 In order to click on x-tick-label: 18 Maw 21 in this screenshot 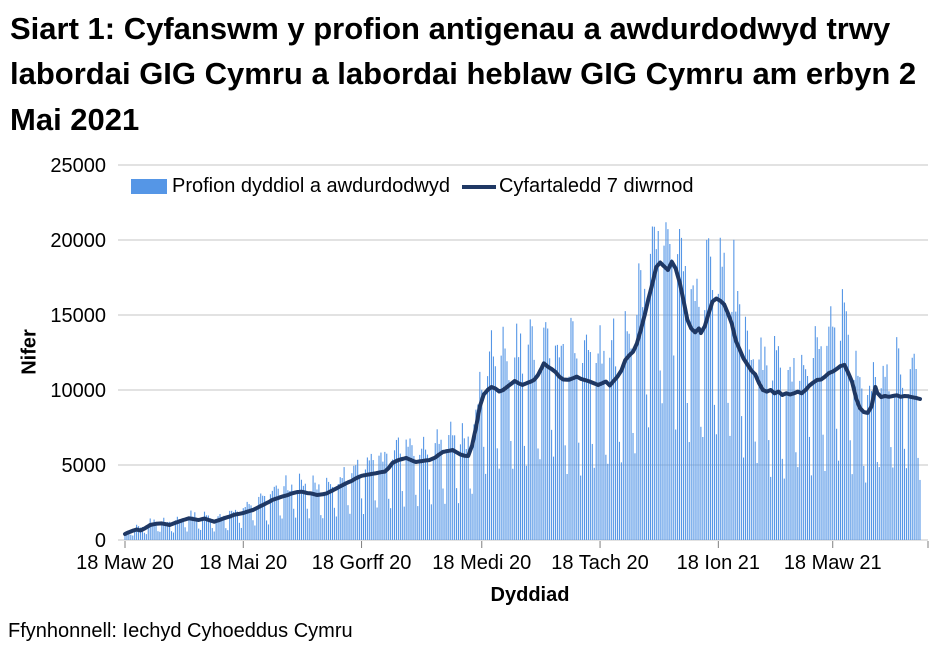, I will do `click(833, 563)`.